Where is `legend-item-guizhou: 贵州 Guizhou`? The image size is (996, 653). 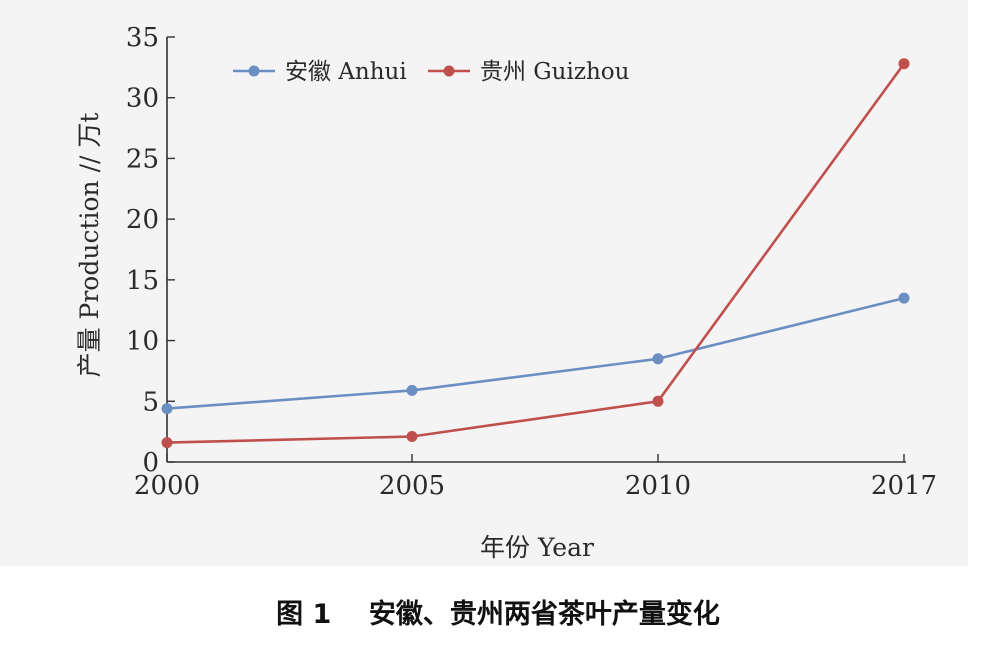 legend-item-guizhou: 贵州 Guizhou is located at coordinates (528, 72).